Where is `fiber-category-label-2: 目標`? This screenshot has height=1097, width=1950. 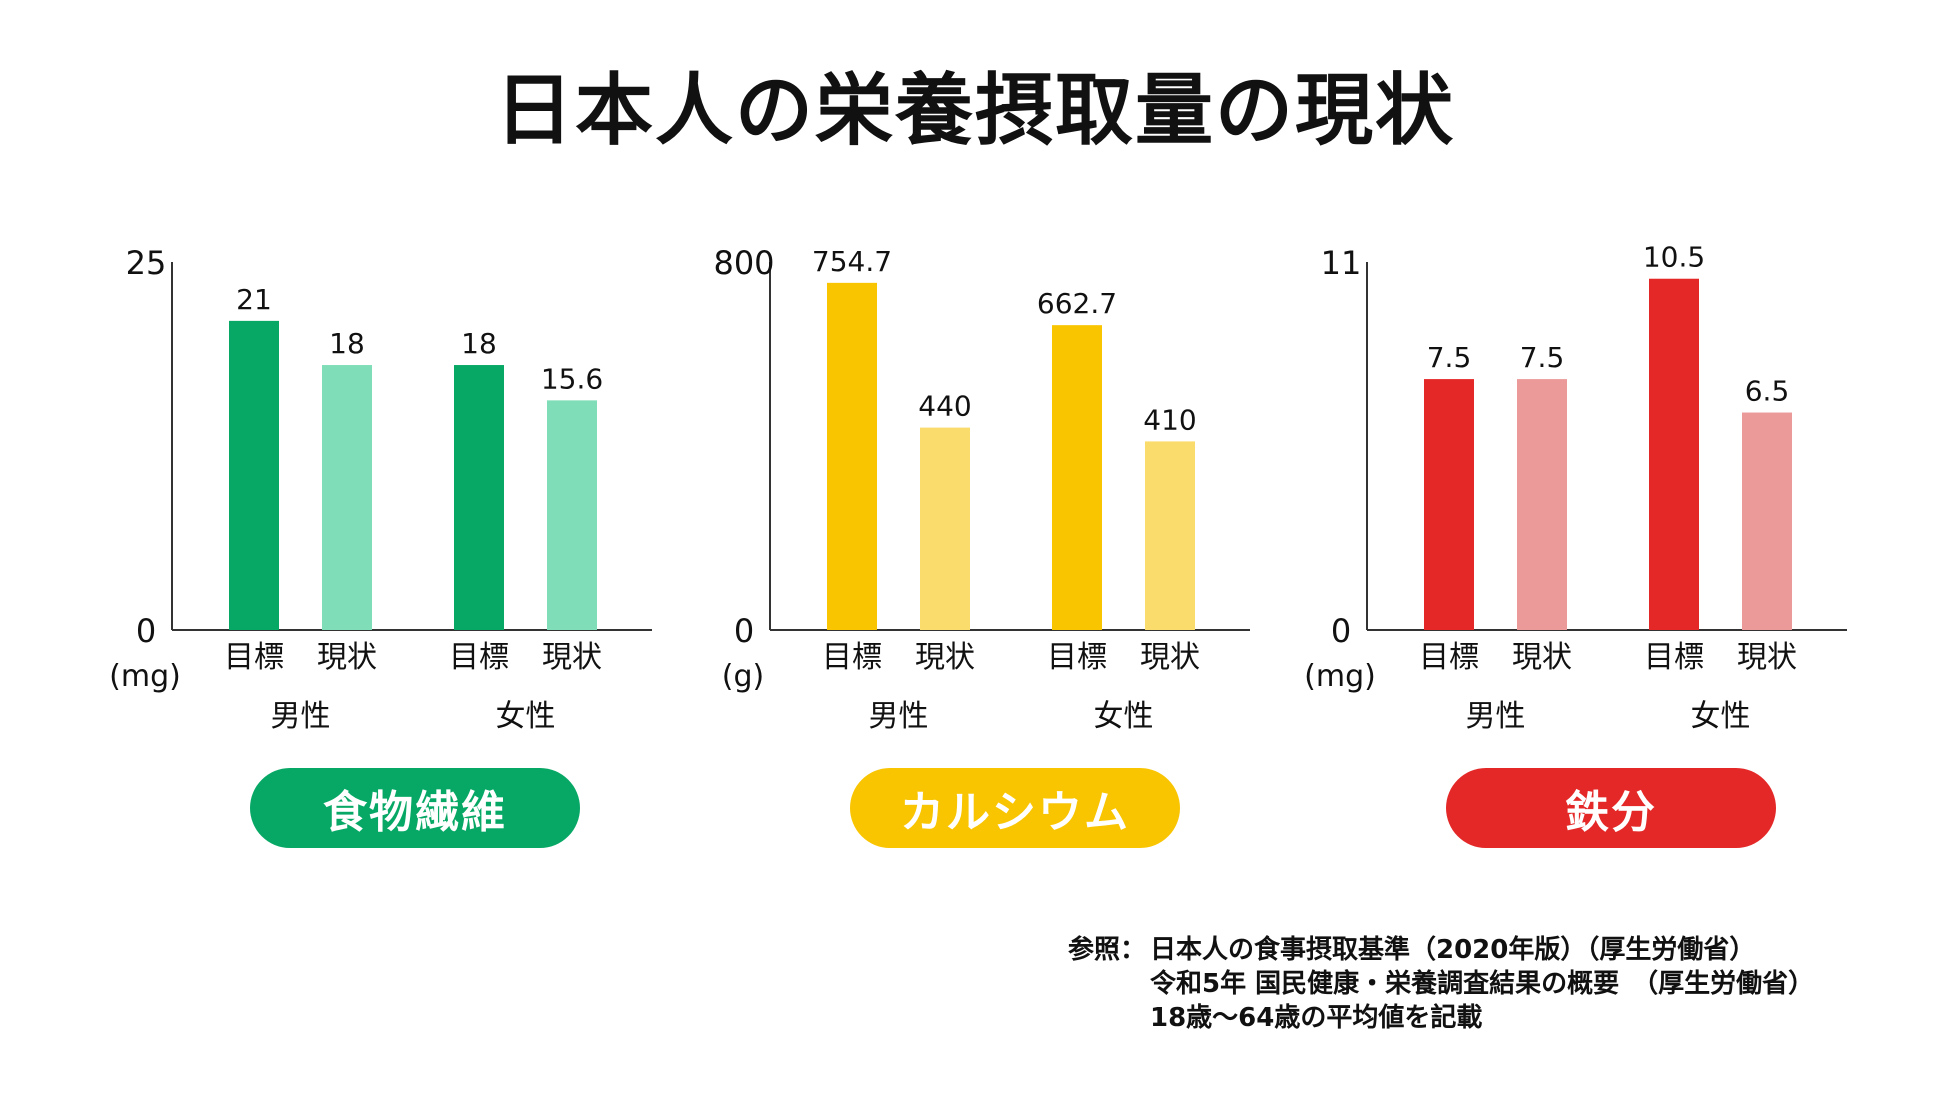 fiber-category-label-2: 目標 is located at coordinates (479, 657).